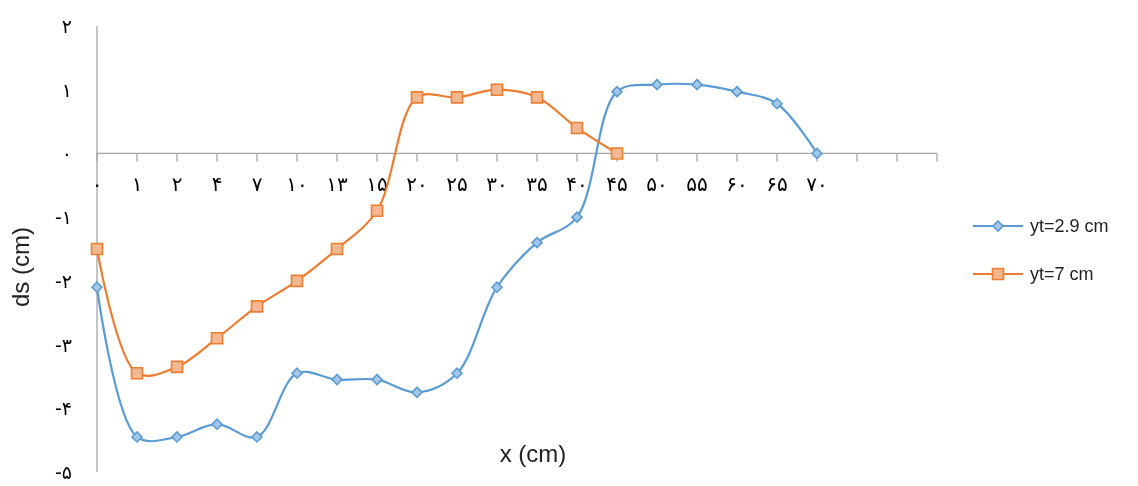  I want to click on x-tick-label: ۲۵, so click(457, 184).